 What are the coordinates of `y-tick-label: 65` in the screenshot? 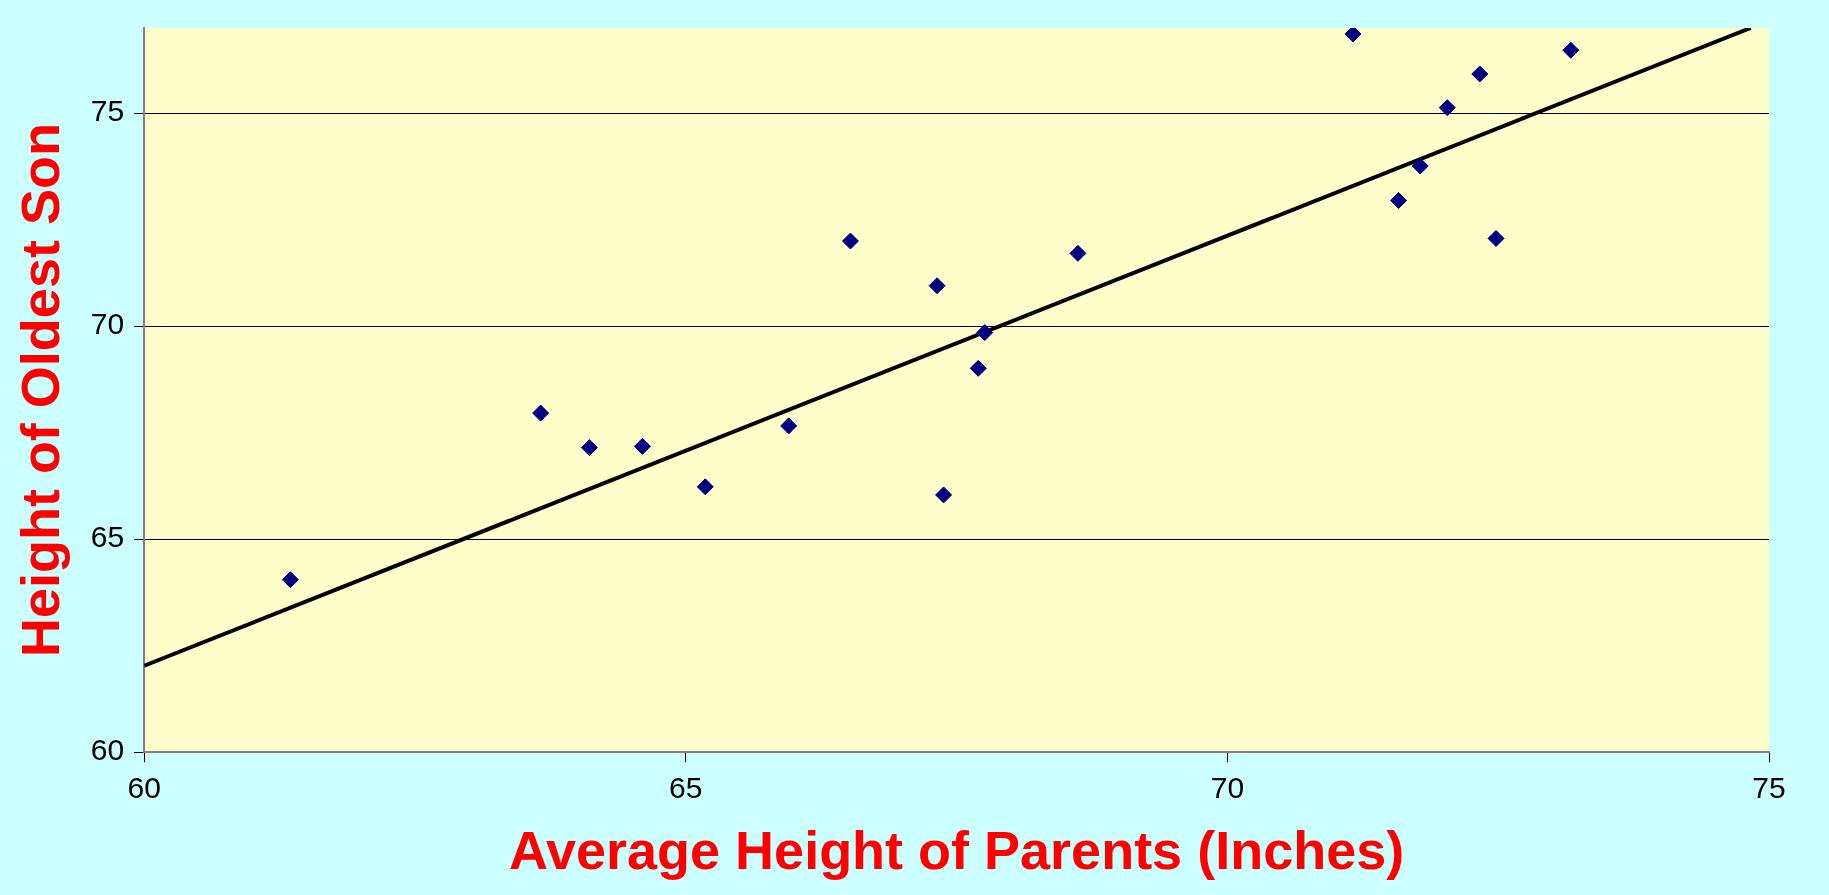 It's located at (107, 537).